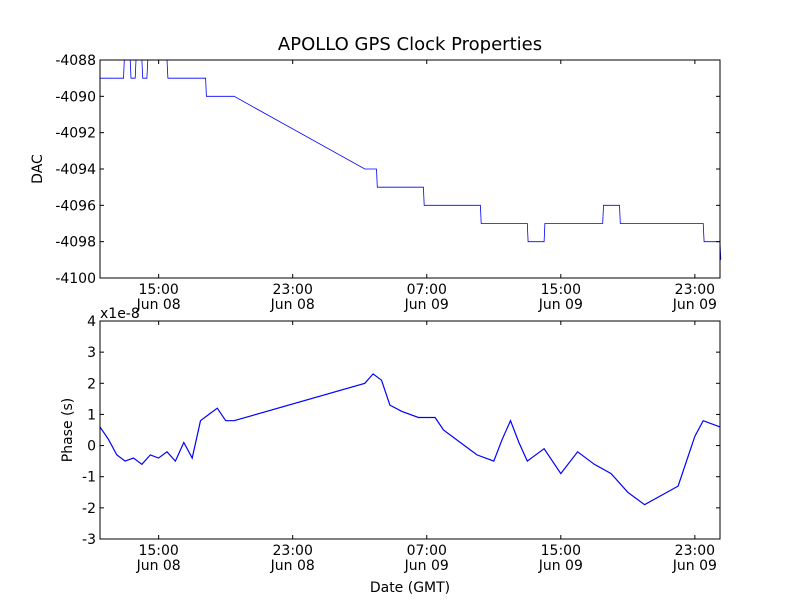 The image size is (800, 600). I want to click on y-tick-label: -4094, so click(75, 170).